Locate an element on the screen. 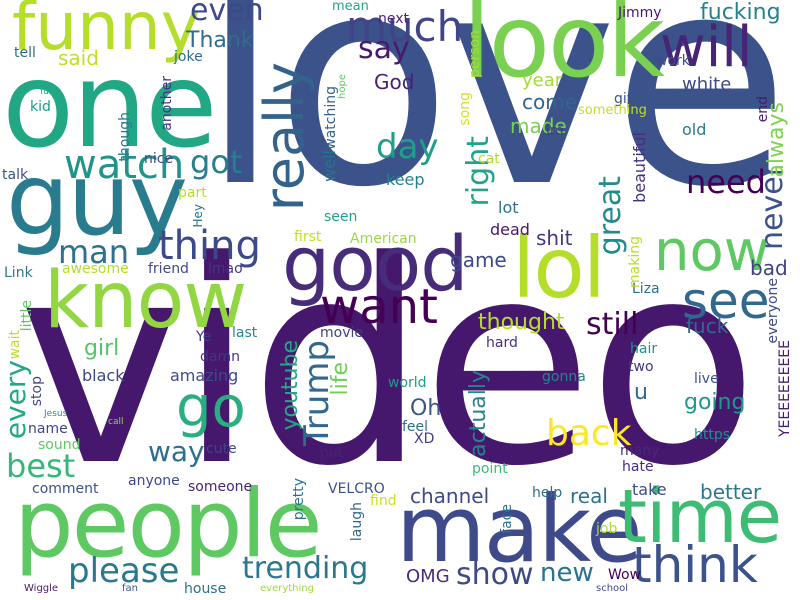  cloud-word: dead is located at coordinates (510, 229).